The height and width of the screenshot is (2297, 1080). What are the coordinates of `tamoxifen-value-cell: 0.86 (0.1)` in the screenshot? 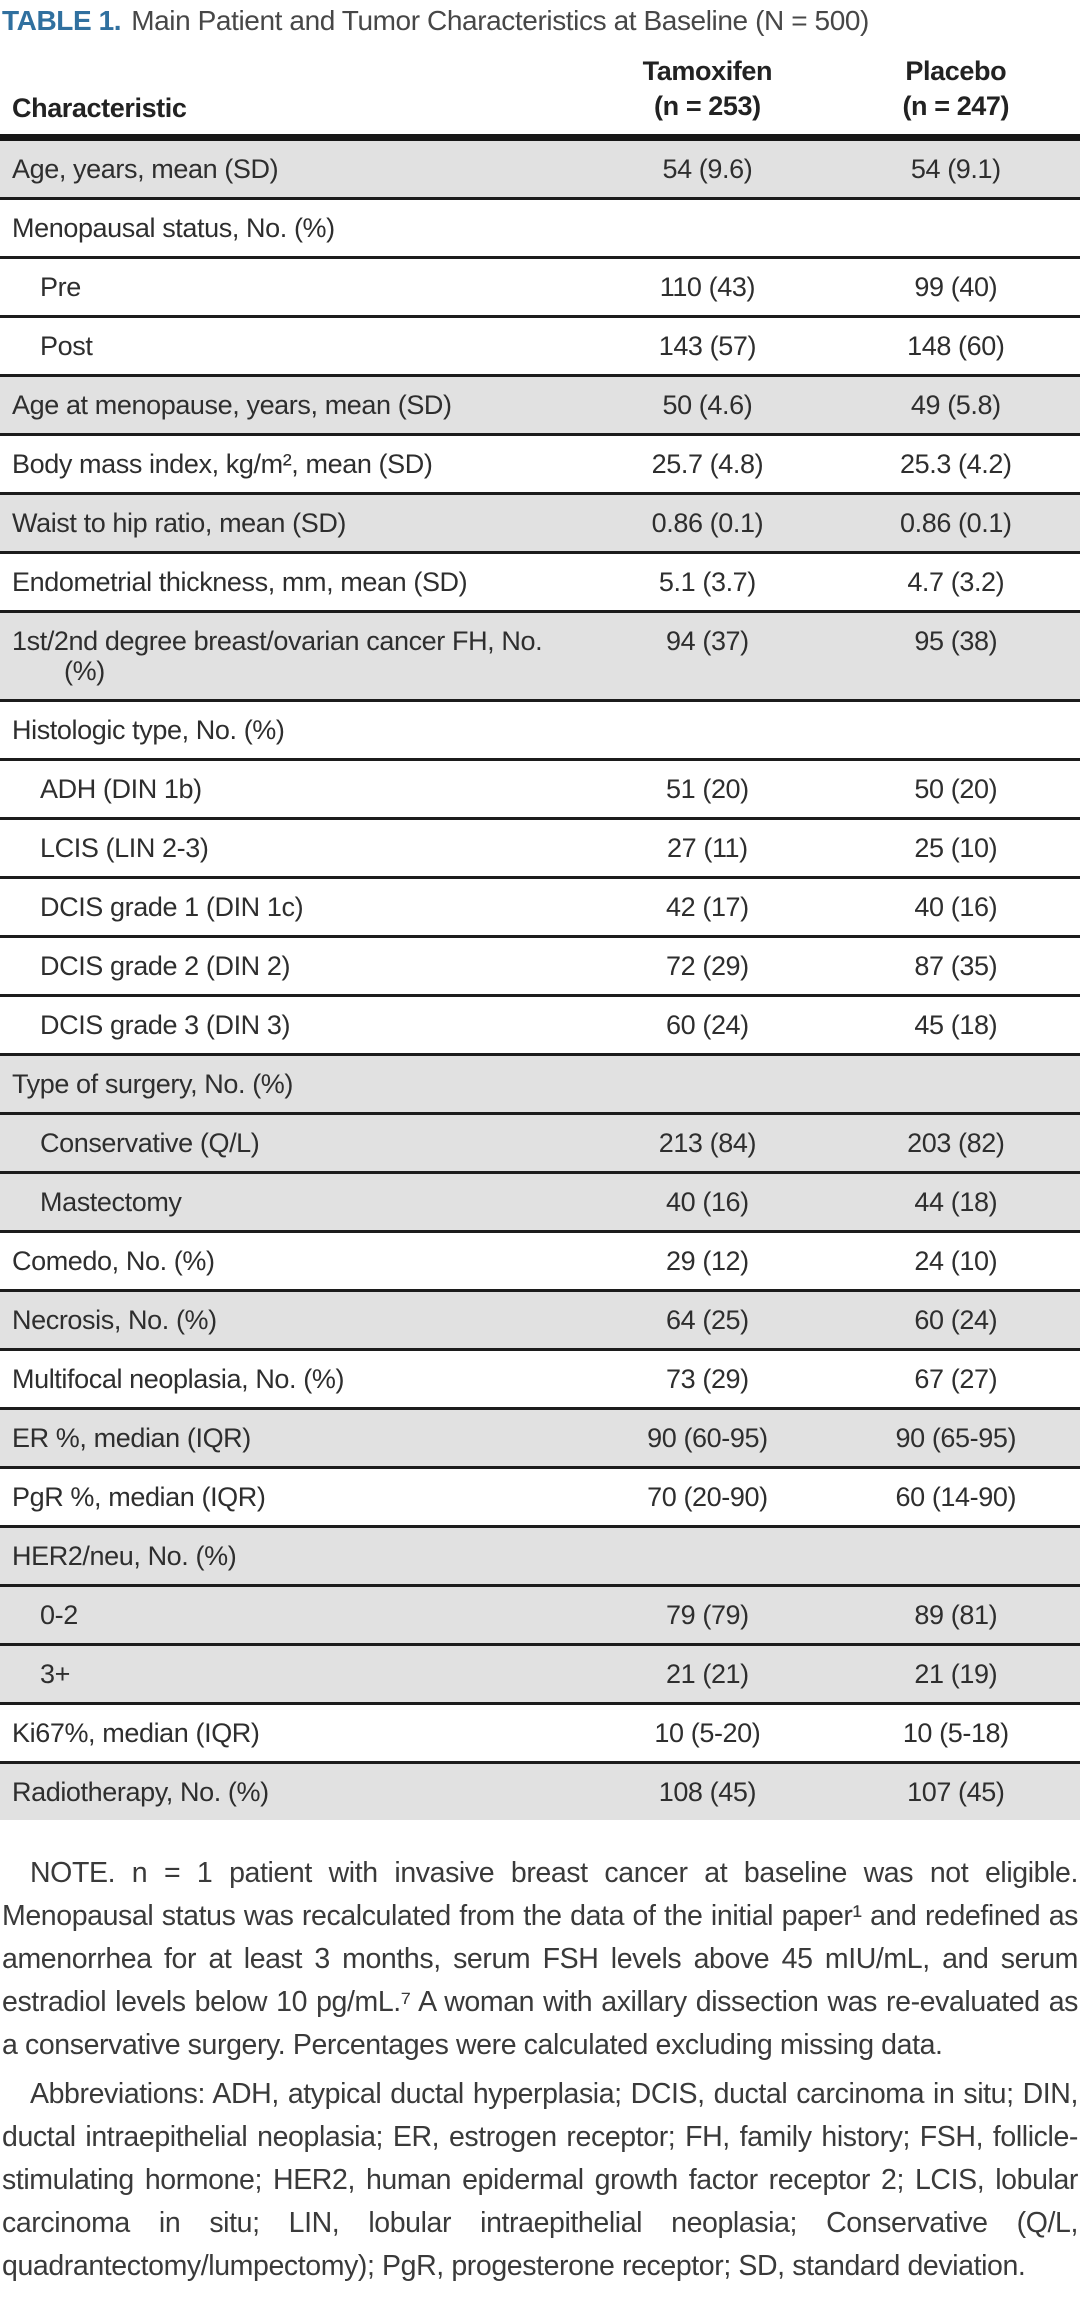 It's located at (707, 522).